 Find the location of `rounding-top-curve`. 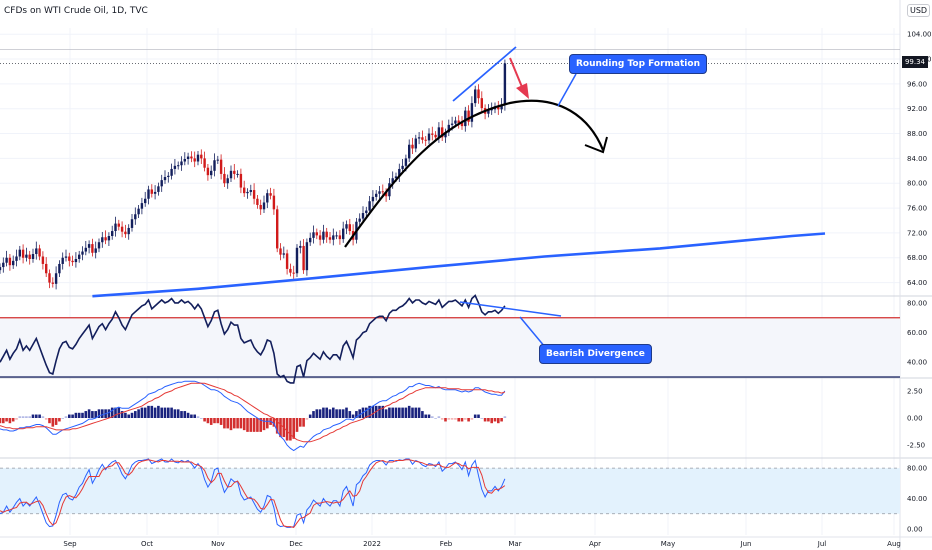

rounding-top-curve is located at coordinates (474, 173).